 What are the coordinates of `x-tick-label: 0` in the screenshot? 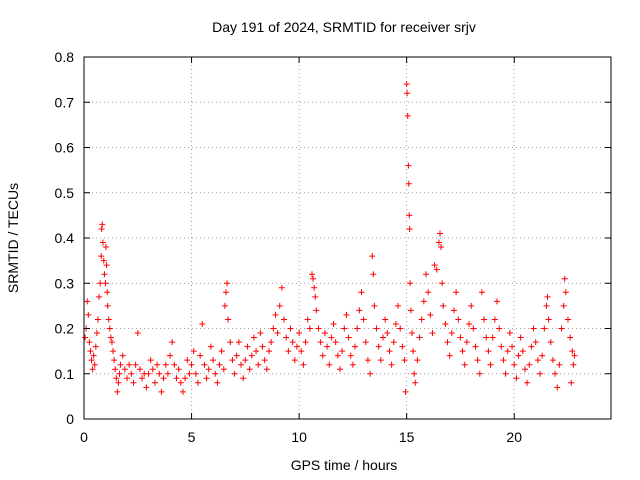 It's located at (84, 437).